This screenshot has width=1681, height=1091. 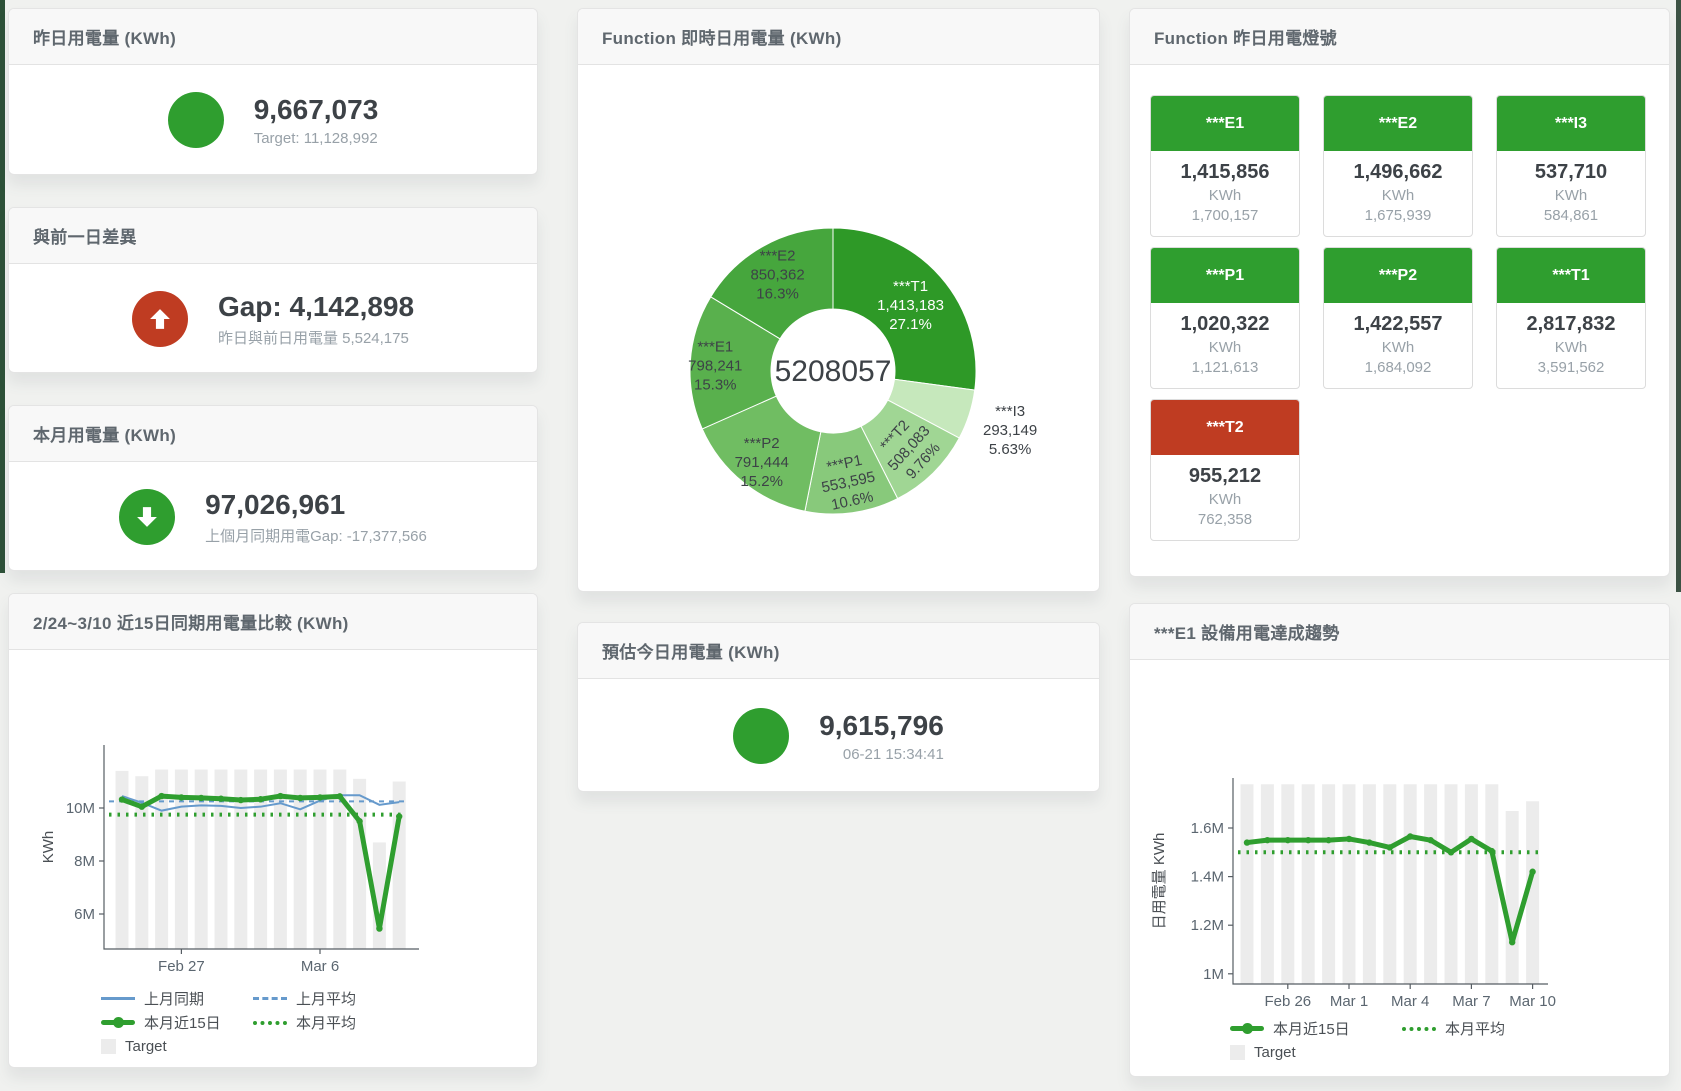 I want to click on card-title-bar: 與前一日差異, so click(x=273, y=236).